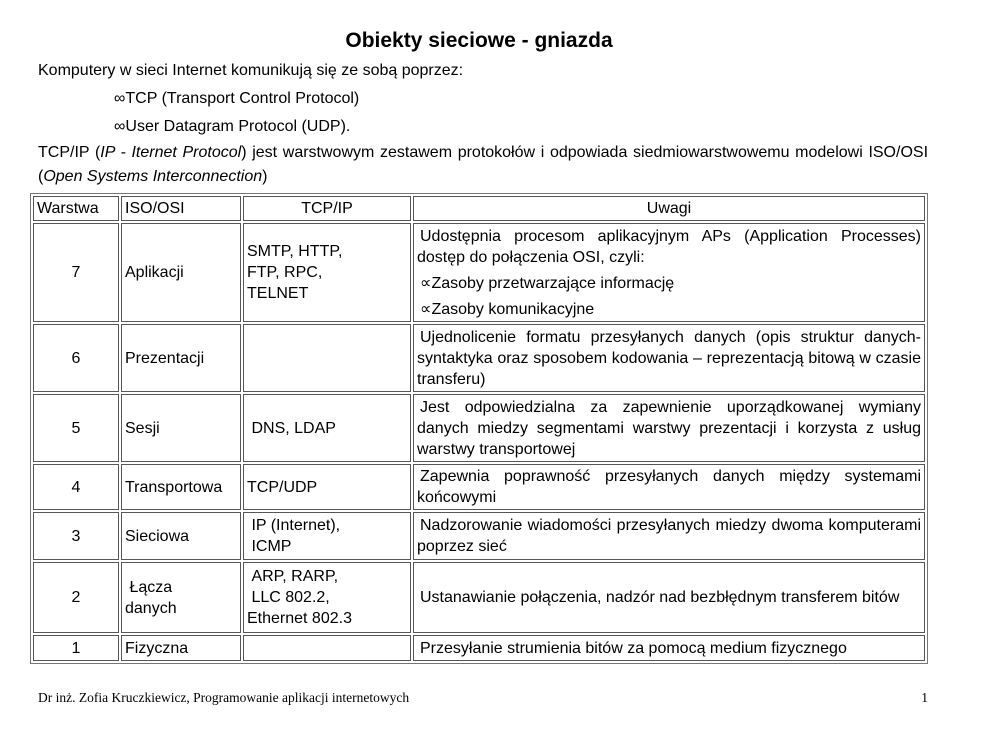 This screenshot has height=744, width=992. I want to click on iso-layer-cell: Fizyczna, so click(181, 648).